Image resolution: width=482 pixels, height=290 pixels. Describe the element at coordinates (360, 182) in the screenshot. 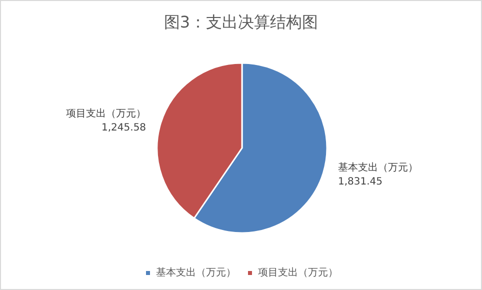

I see `data-label: 1,831.45` at that location.